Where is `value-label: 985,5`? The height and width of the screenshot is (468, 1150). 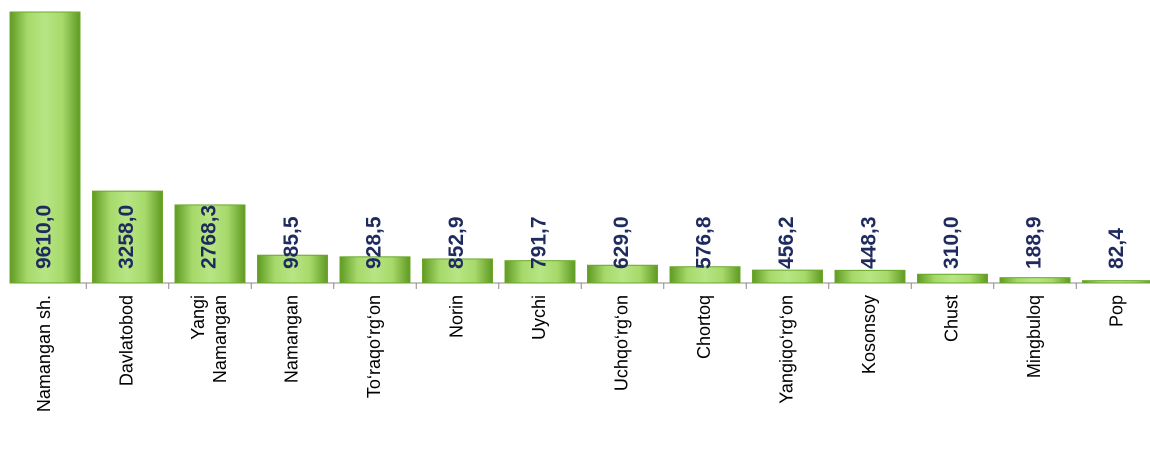
value-label: 985,5 is located at coordinates (291, 242).